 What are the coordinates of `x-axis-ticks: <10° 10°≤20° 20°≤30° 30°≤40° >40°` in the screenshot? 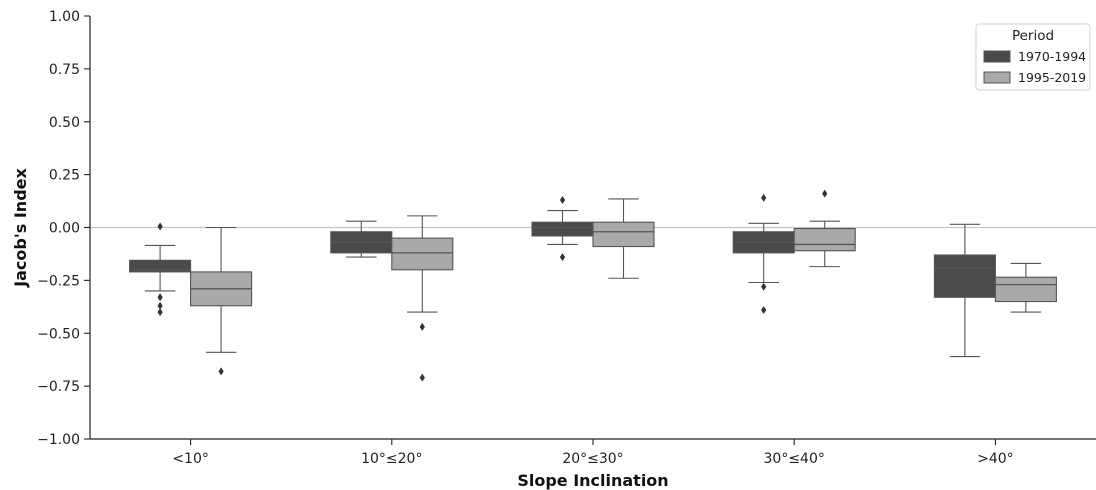 It's located at (593, 453).